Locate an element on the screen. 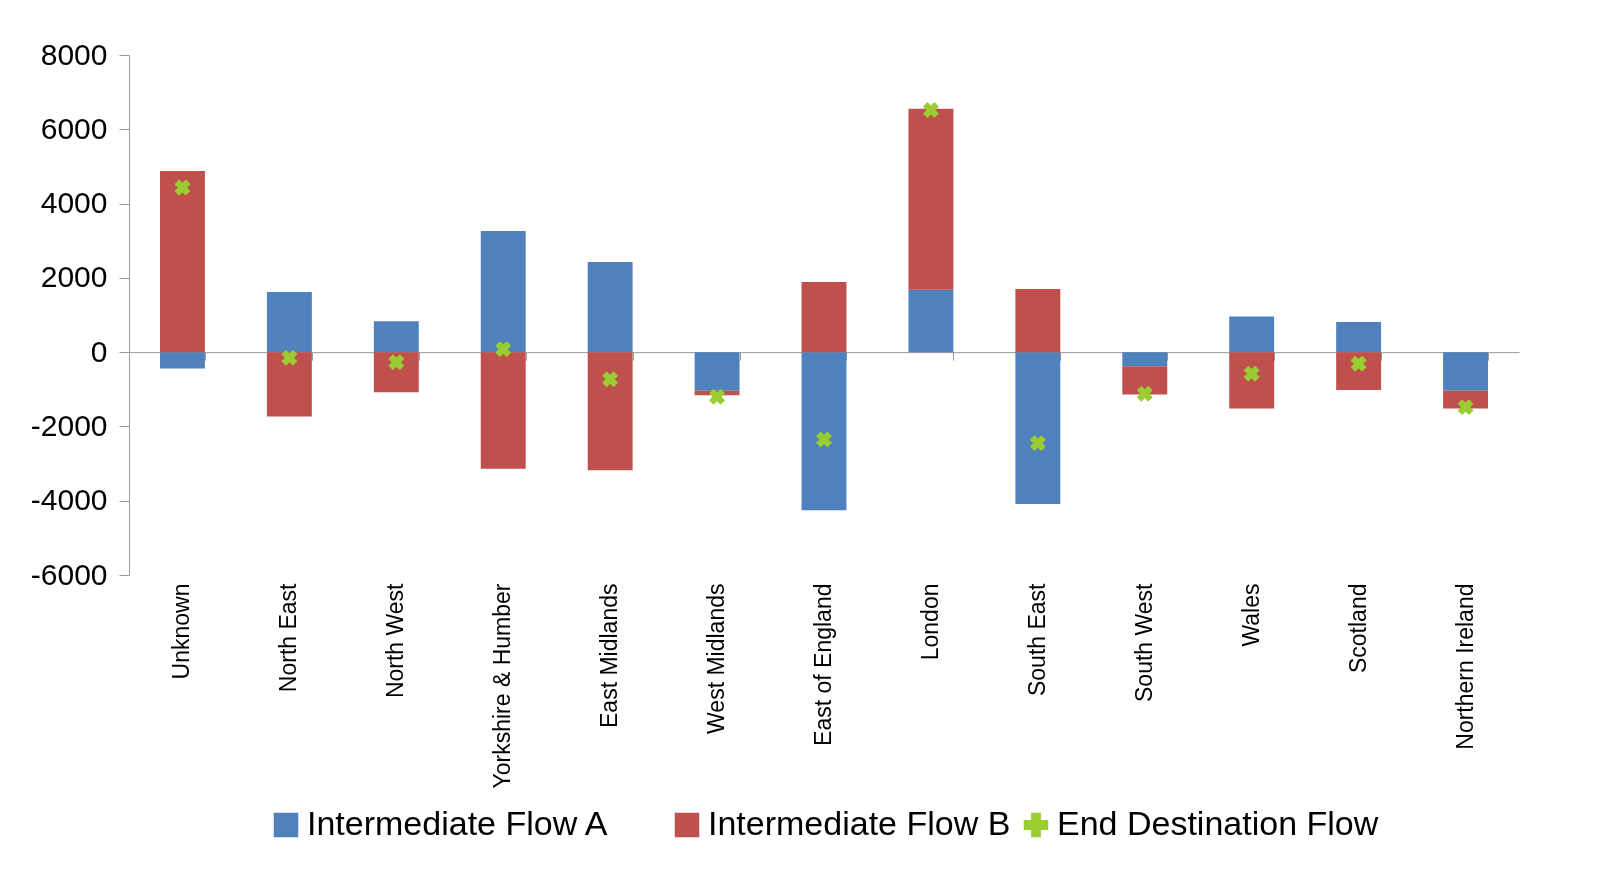 This screenshot has height=896, width=1602. x-tick-label: Unknown is located at coordinates (181, 631).